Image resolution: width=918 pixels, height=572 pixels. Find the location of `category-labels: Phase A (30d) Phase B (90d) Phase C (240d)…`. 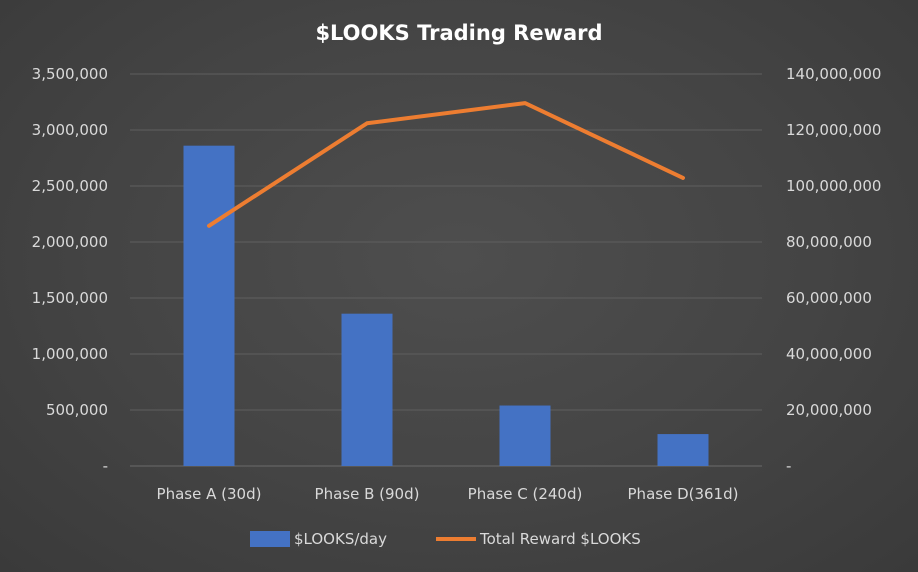

category-labels: Phase A (30d) Phase B (90d) Phase C (240d)… is located at coordinates (448, 494).